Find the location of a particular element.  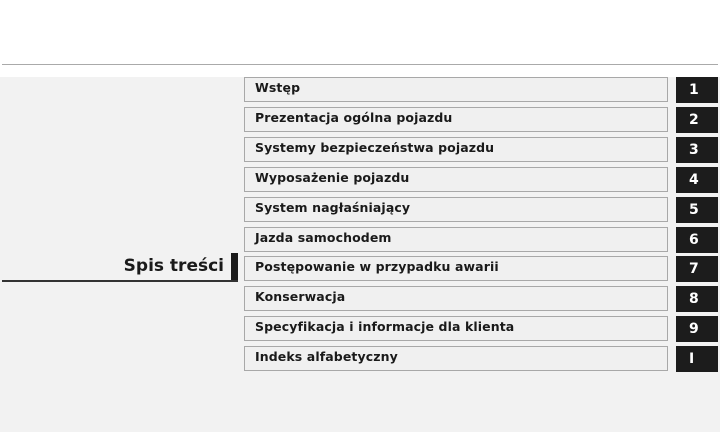

chapter-label: Specyfikacja i informacje dla klienta is located at coordinates (385, 327).